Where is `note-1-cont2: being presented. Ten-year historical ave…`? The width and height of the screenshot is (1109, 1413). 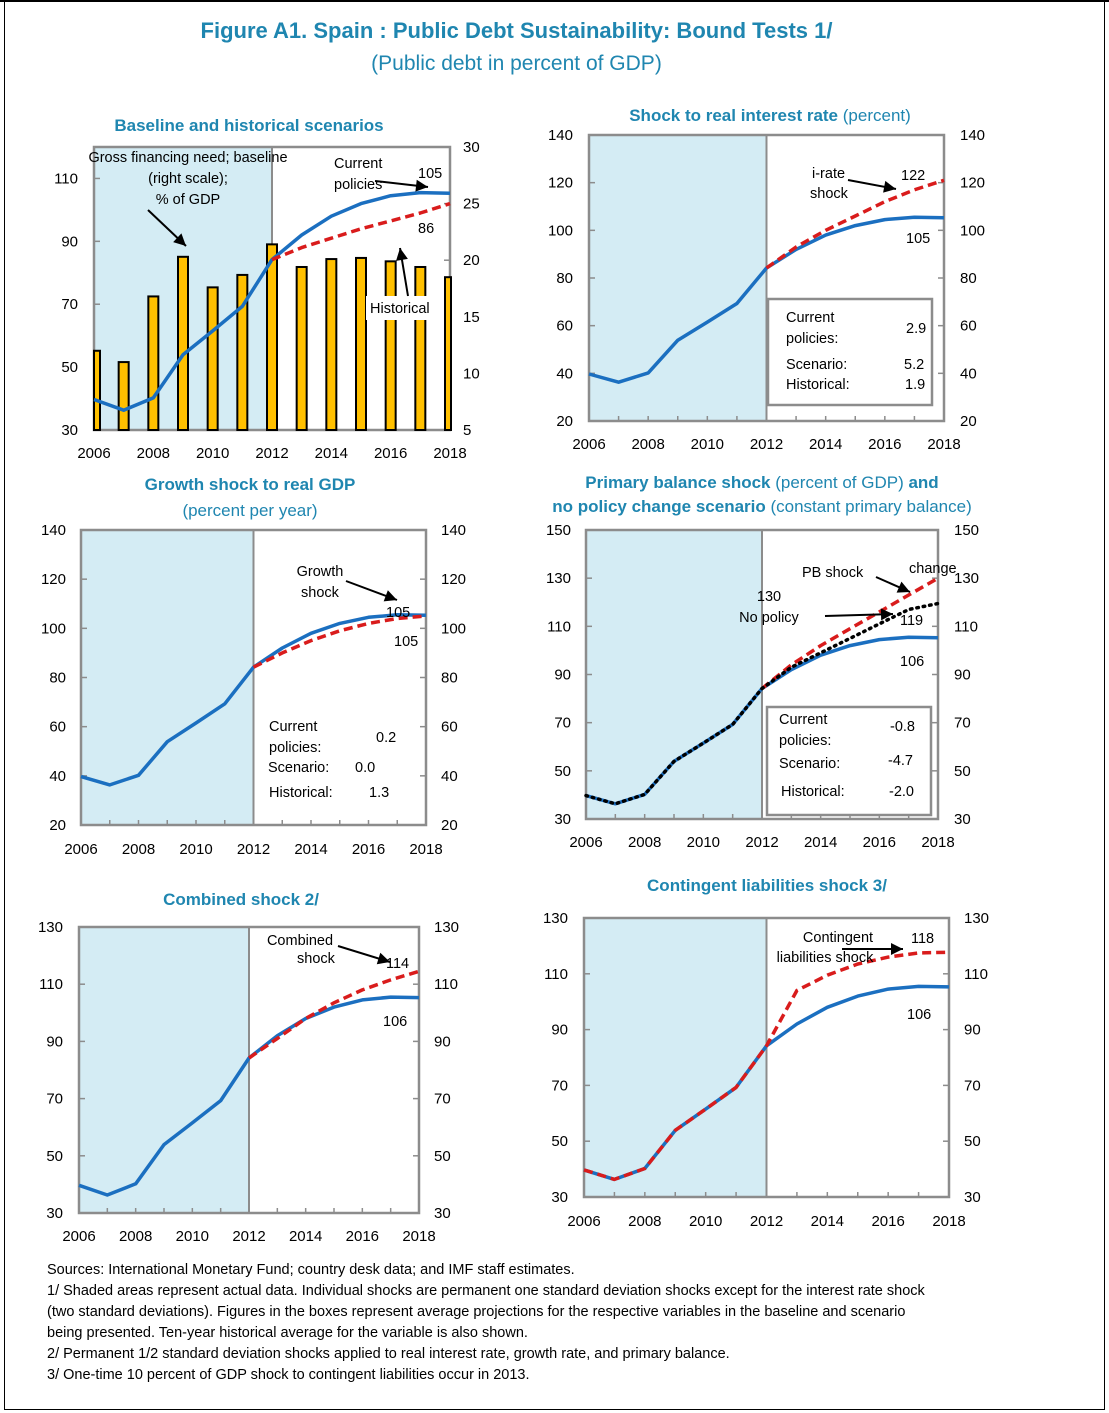
note-1-cont2: being presented. Ten-year historical ave… is located at coordinates (287, 1333).